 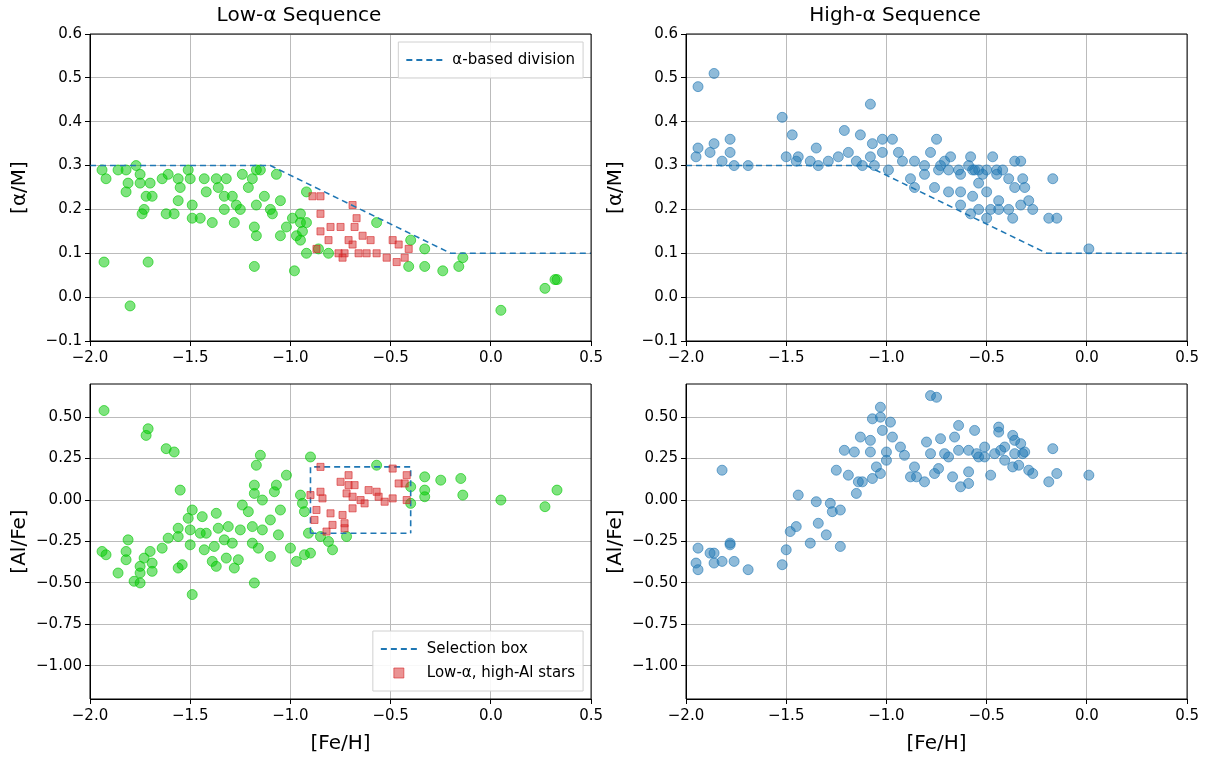 What do you see at coordinates (501, 671) in the screenshot?
I see `legend-label: Low-α, high-Al stars` at bounding box center [501, 671].